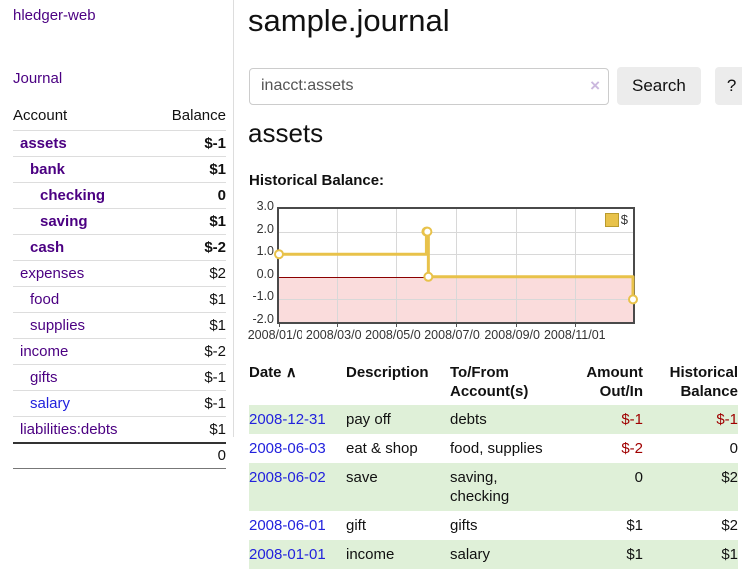  I want to click on search-input-wrap: ×, so click(429, 86).